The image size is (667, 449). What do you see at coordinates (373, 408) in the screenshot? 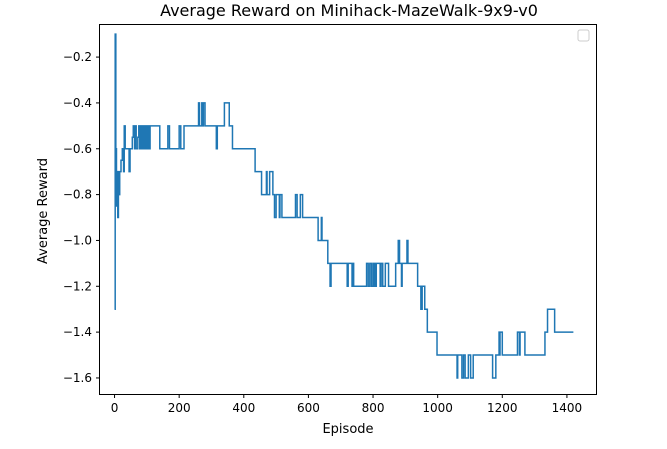
I see `x-tick-label: 800` at bounding box center [373, 408].